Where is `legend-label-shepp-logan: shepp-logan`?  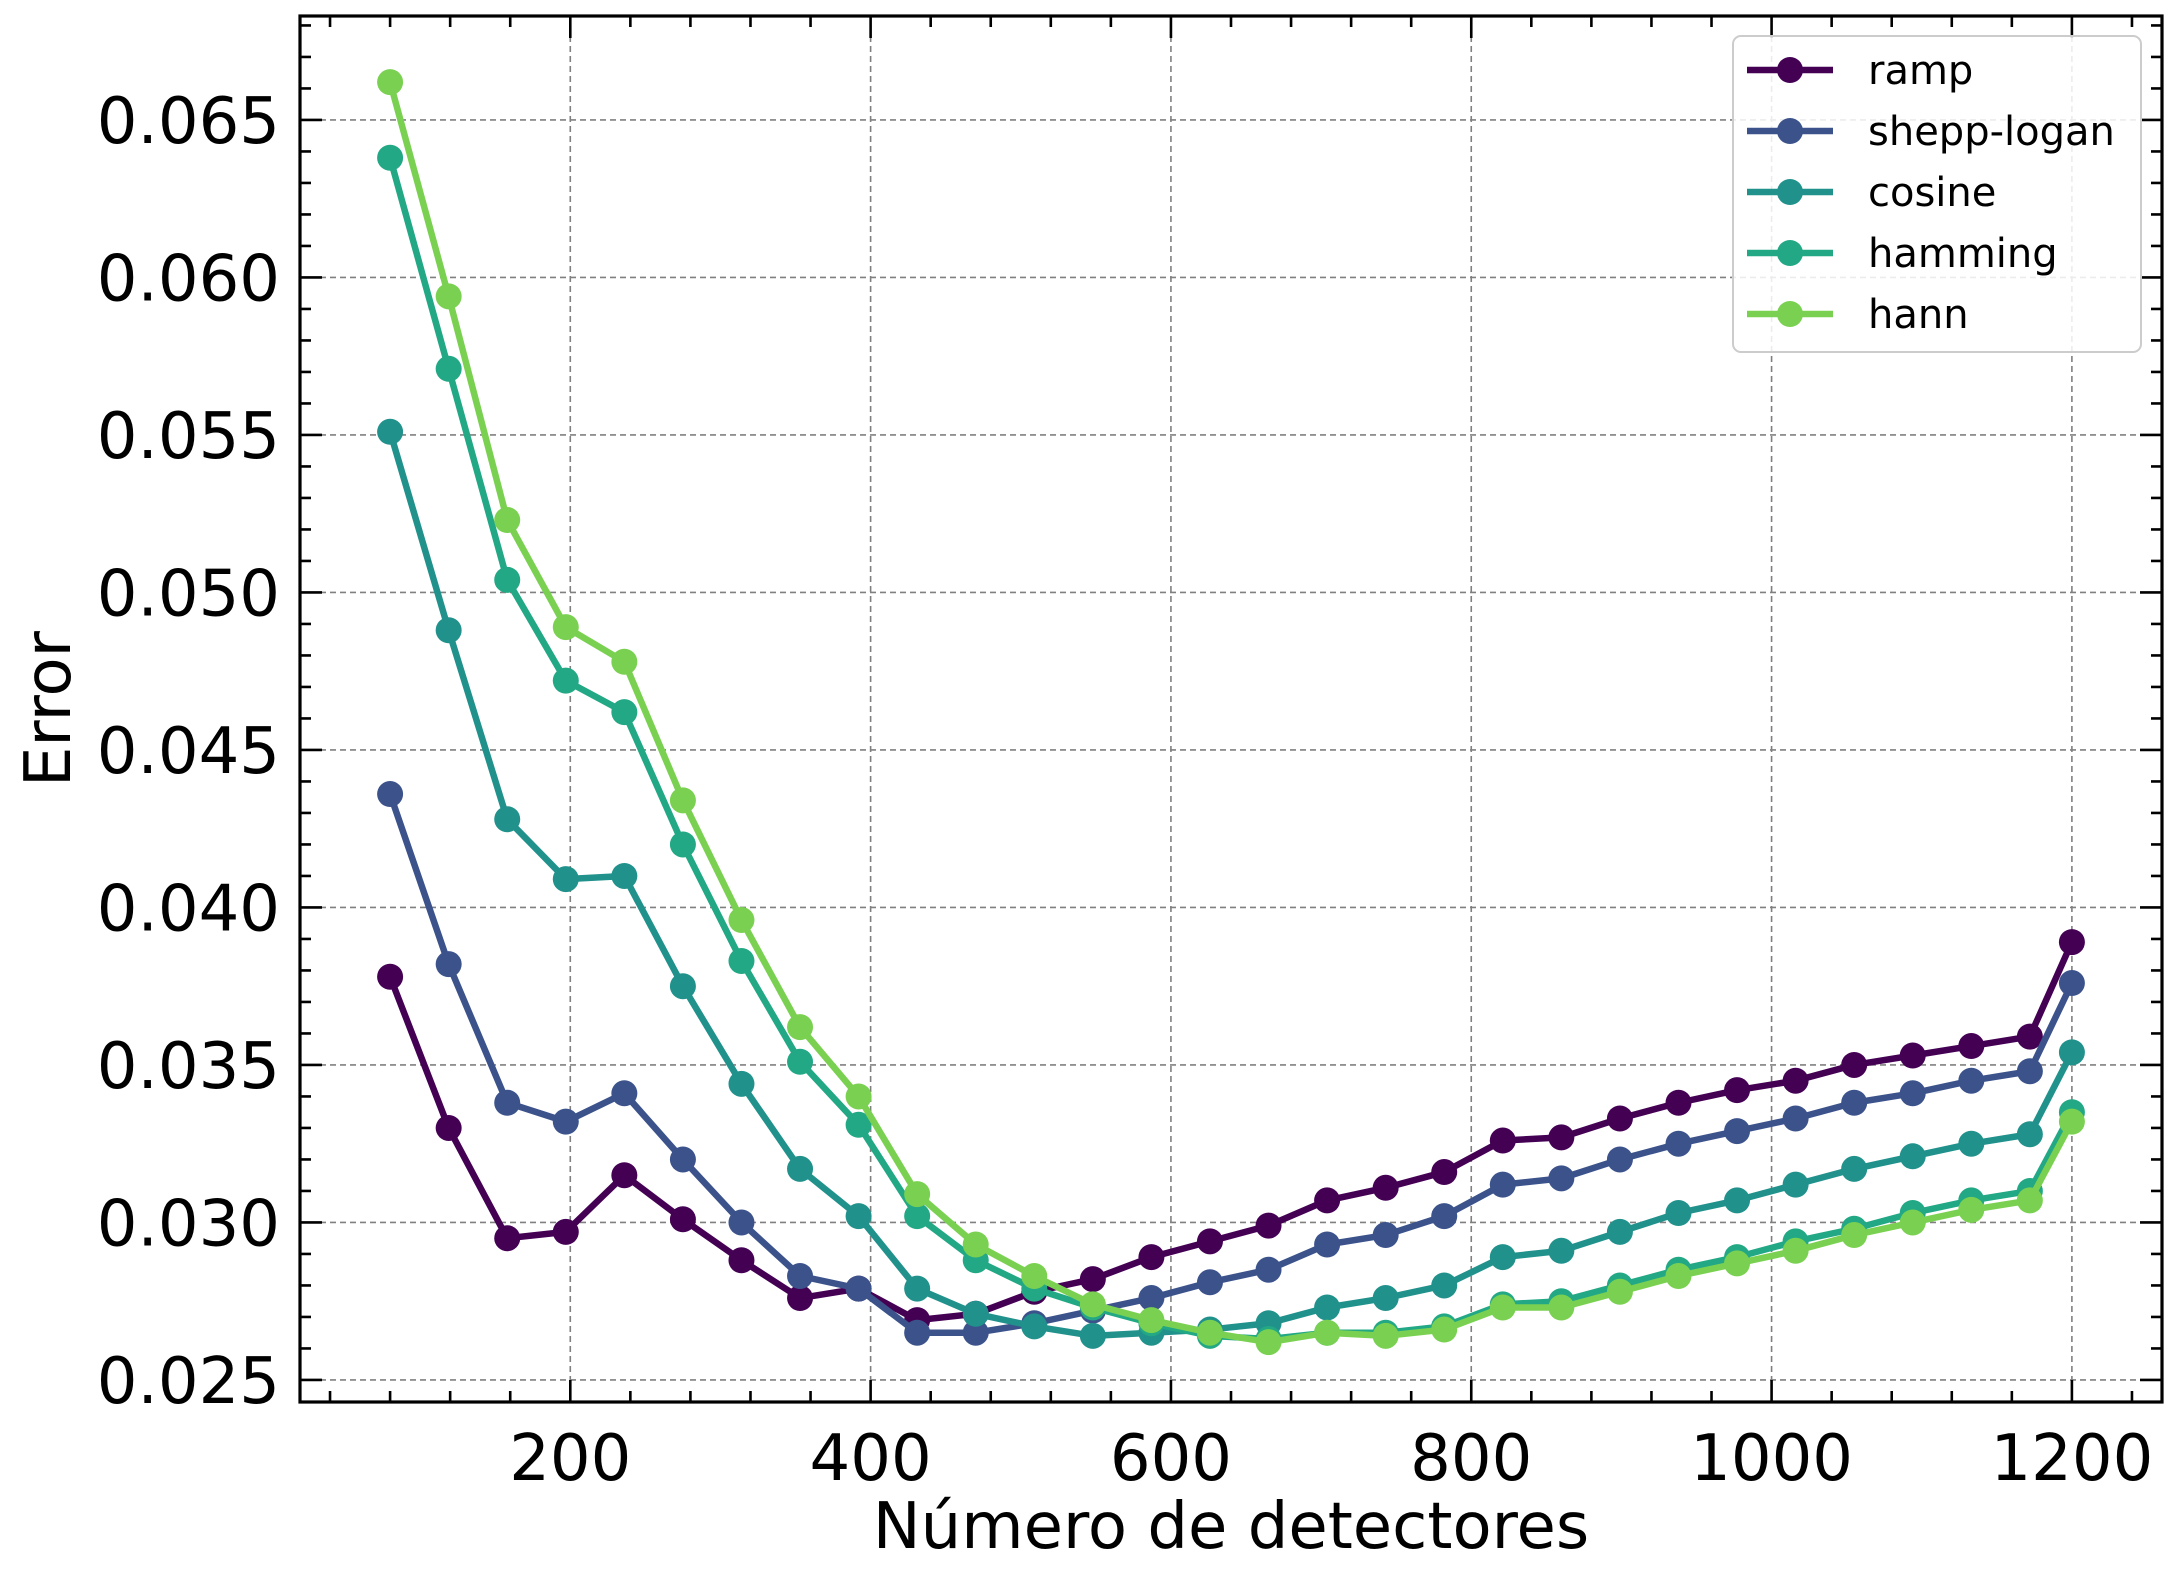
legend-label-shepp-logan: shepp-logan is located at coordinates (1991, 132).